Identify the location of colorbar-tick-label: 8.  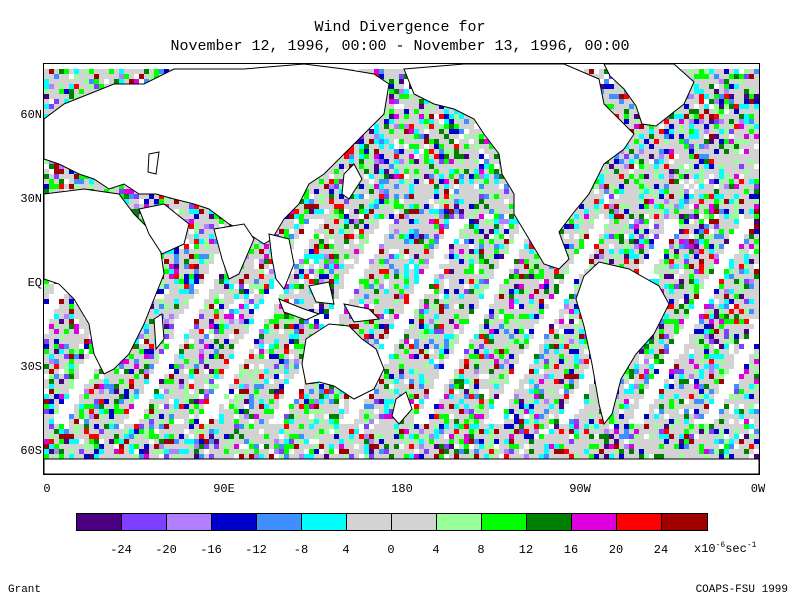
(481, 550).